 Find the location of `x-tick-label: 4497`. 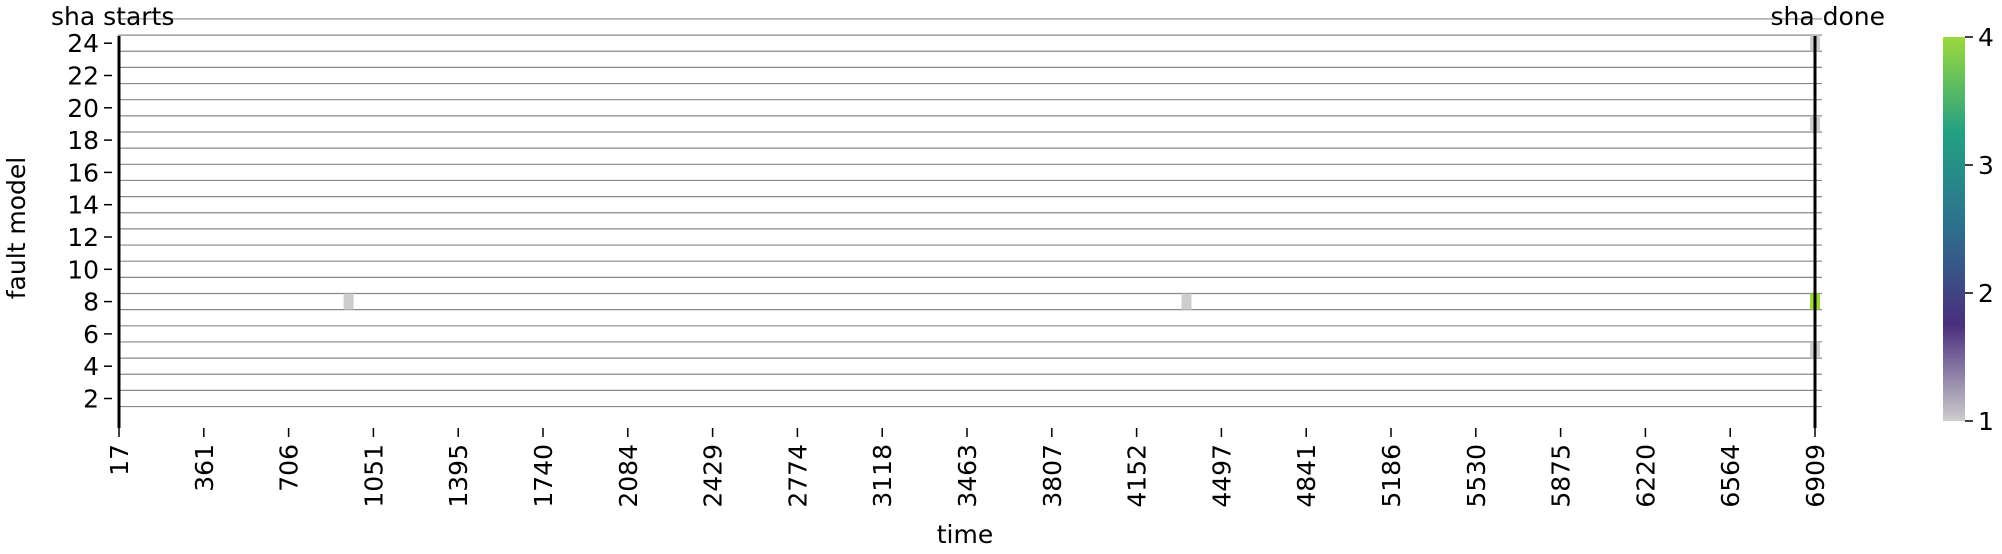

x-tick-label: 4497 is located at coordinates (1221, 476).